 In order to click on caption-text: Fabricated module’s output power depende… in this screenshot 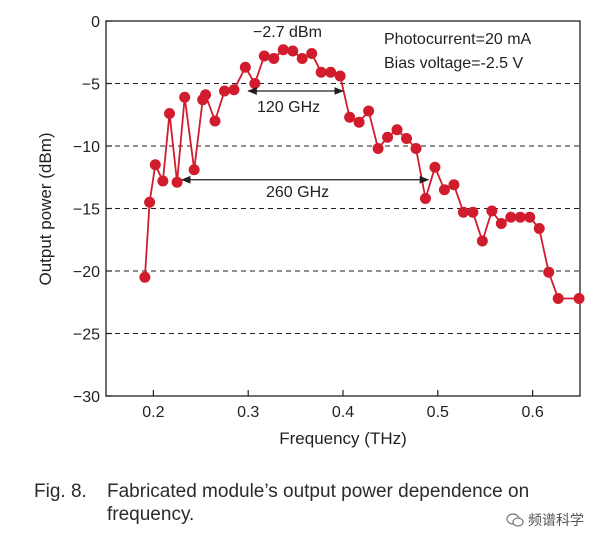, I will do `click(318, 503)`.